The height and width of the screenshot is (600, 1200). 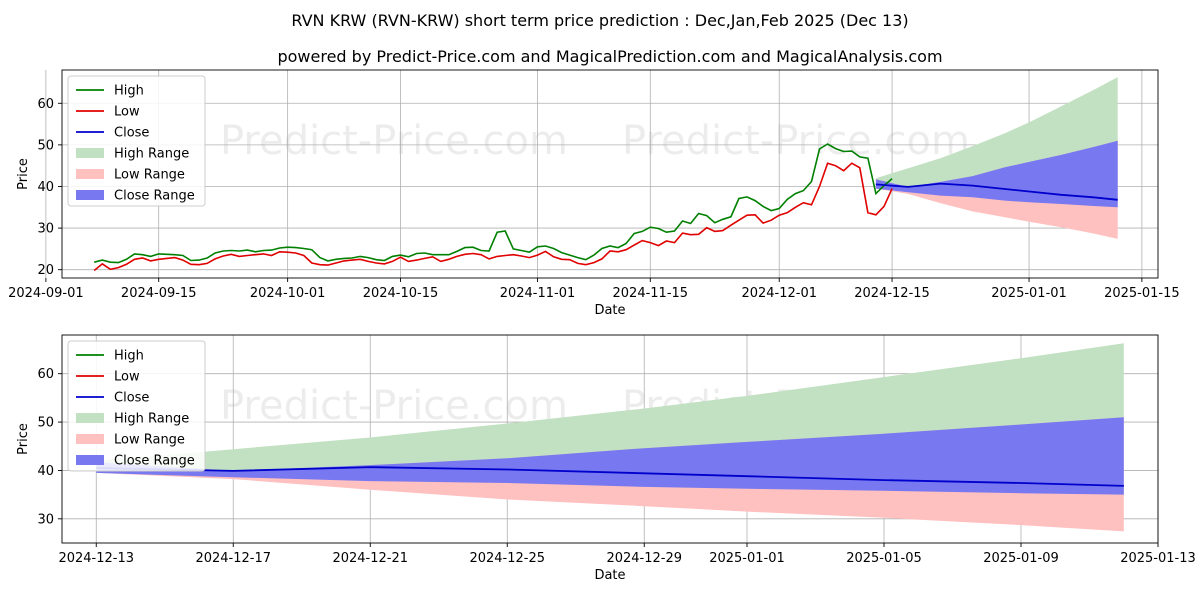 I want to click on top-watermark-right: Predict-Price.com, so click(x=796, y=141).